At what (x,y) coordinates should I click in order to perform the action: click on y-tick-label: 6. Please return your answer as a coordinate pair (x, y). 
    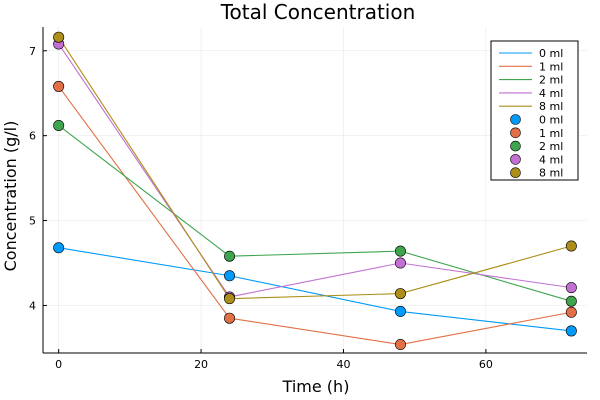
    Looking at the image, I should click on (32, 136).